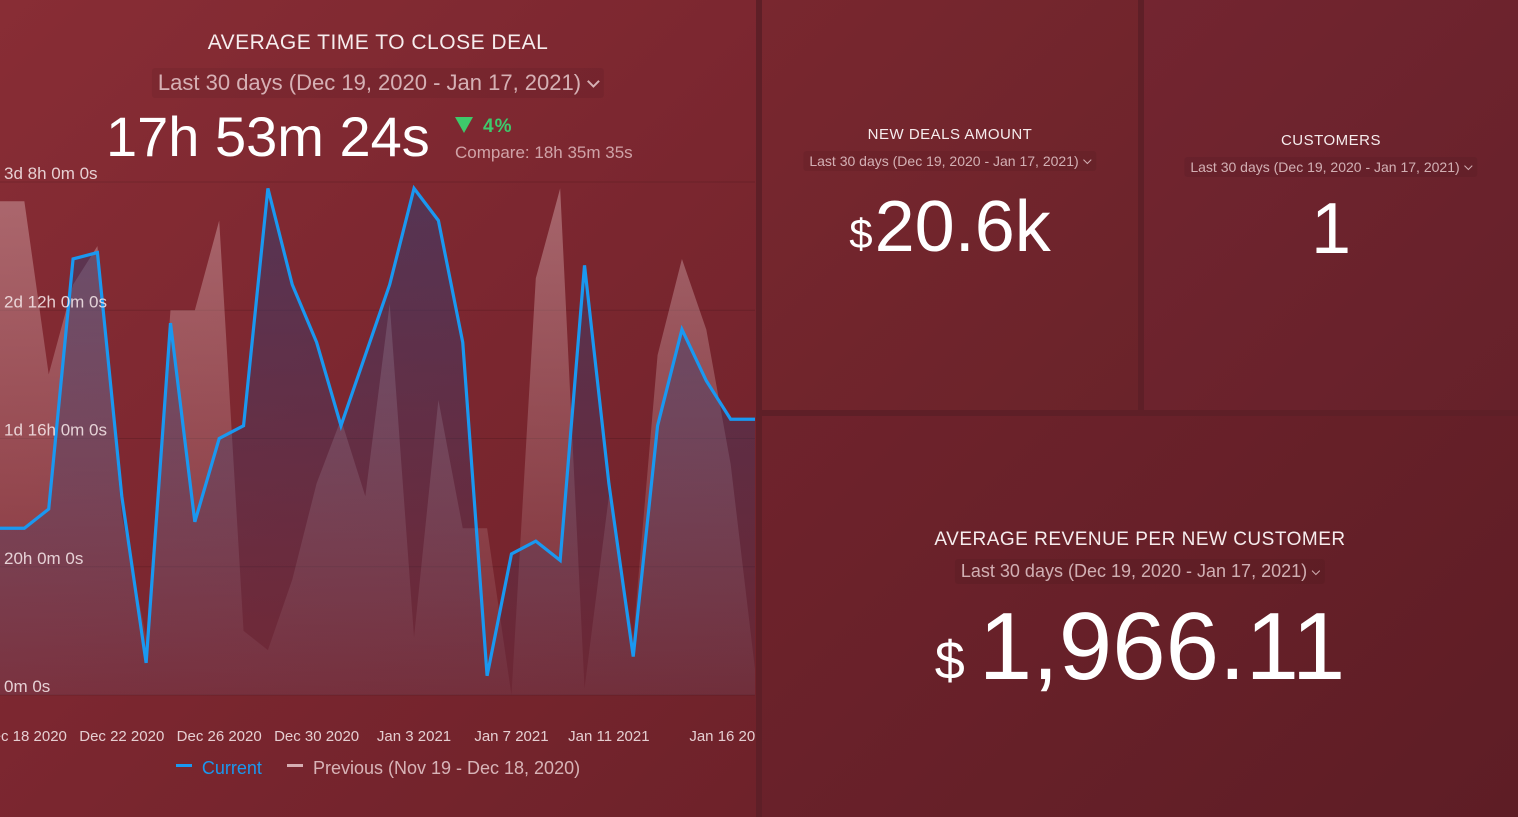  What do you see at coordinates (33, 736) in the screenshot?
I see `x-tick-label: Dec 18 2020` at bounding box center [33, 736].